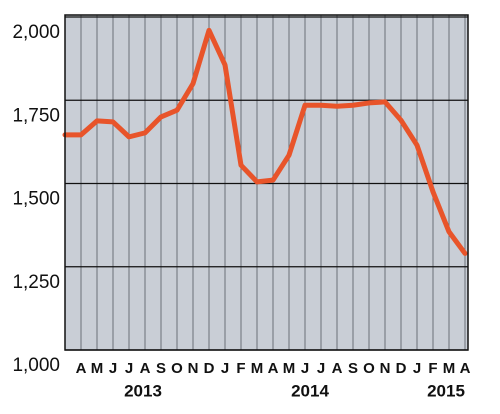 The image size is (500, 414). What do you see at coordinates (36, 282) in the screenshot?
I see `y-tick-label: 1,250` at bounding box center [36, 282].